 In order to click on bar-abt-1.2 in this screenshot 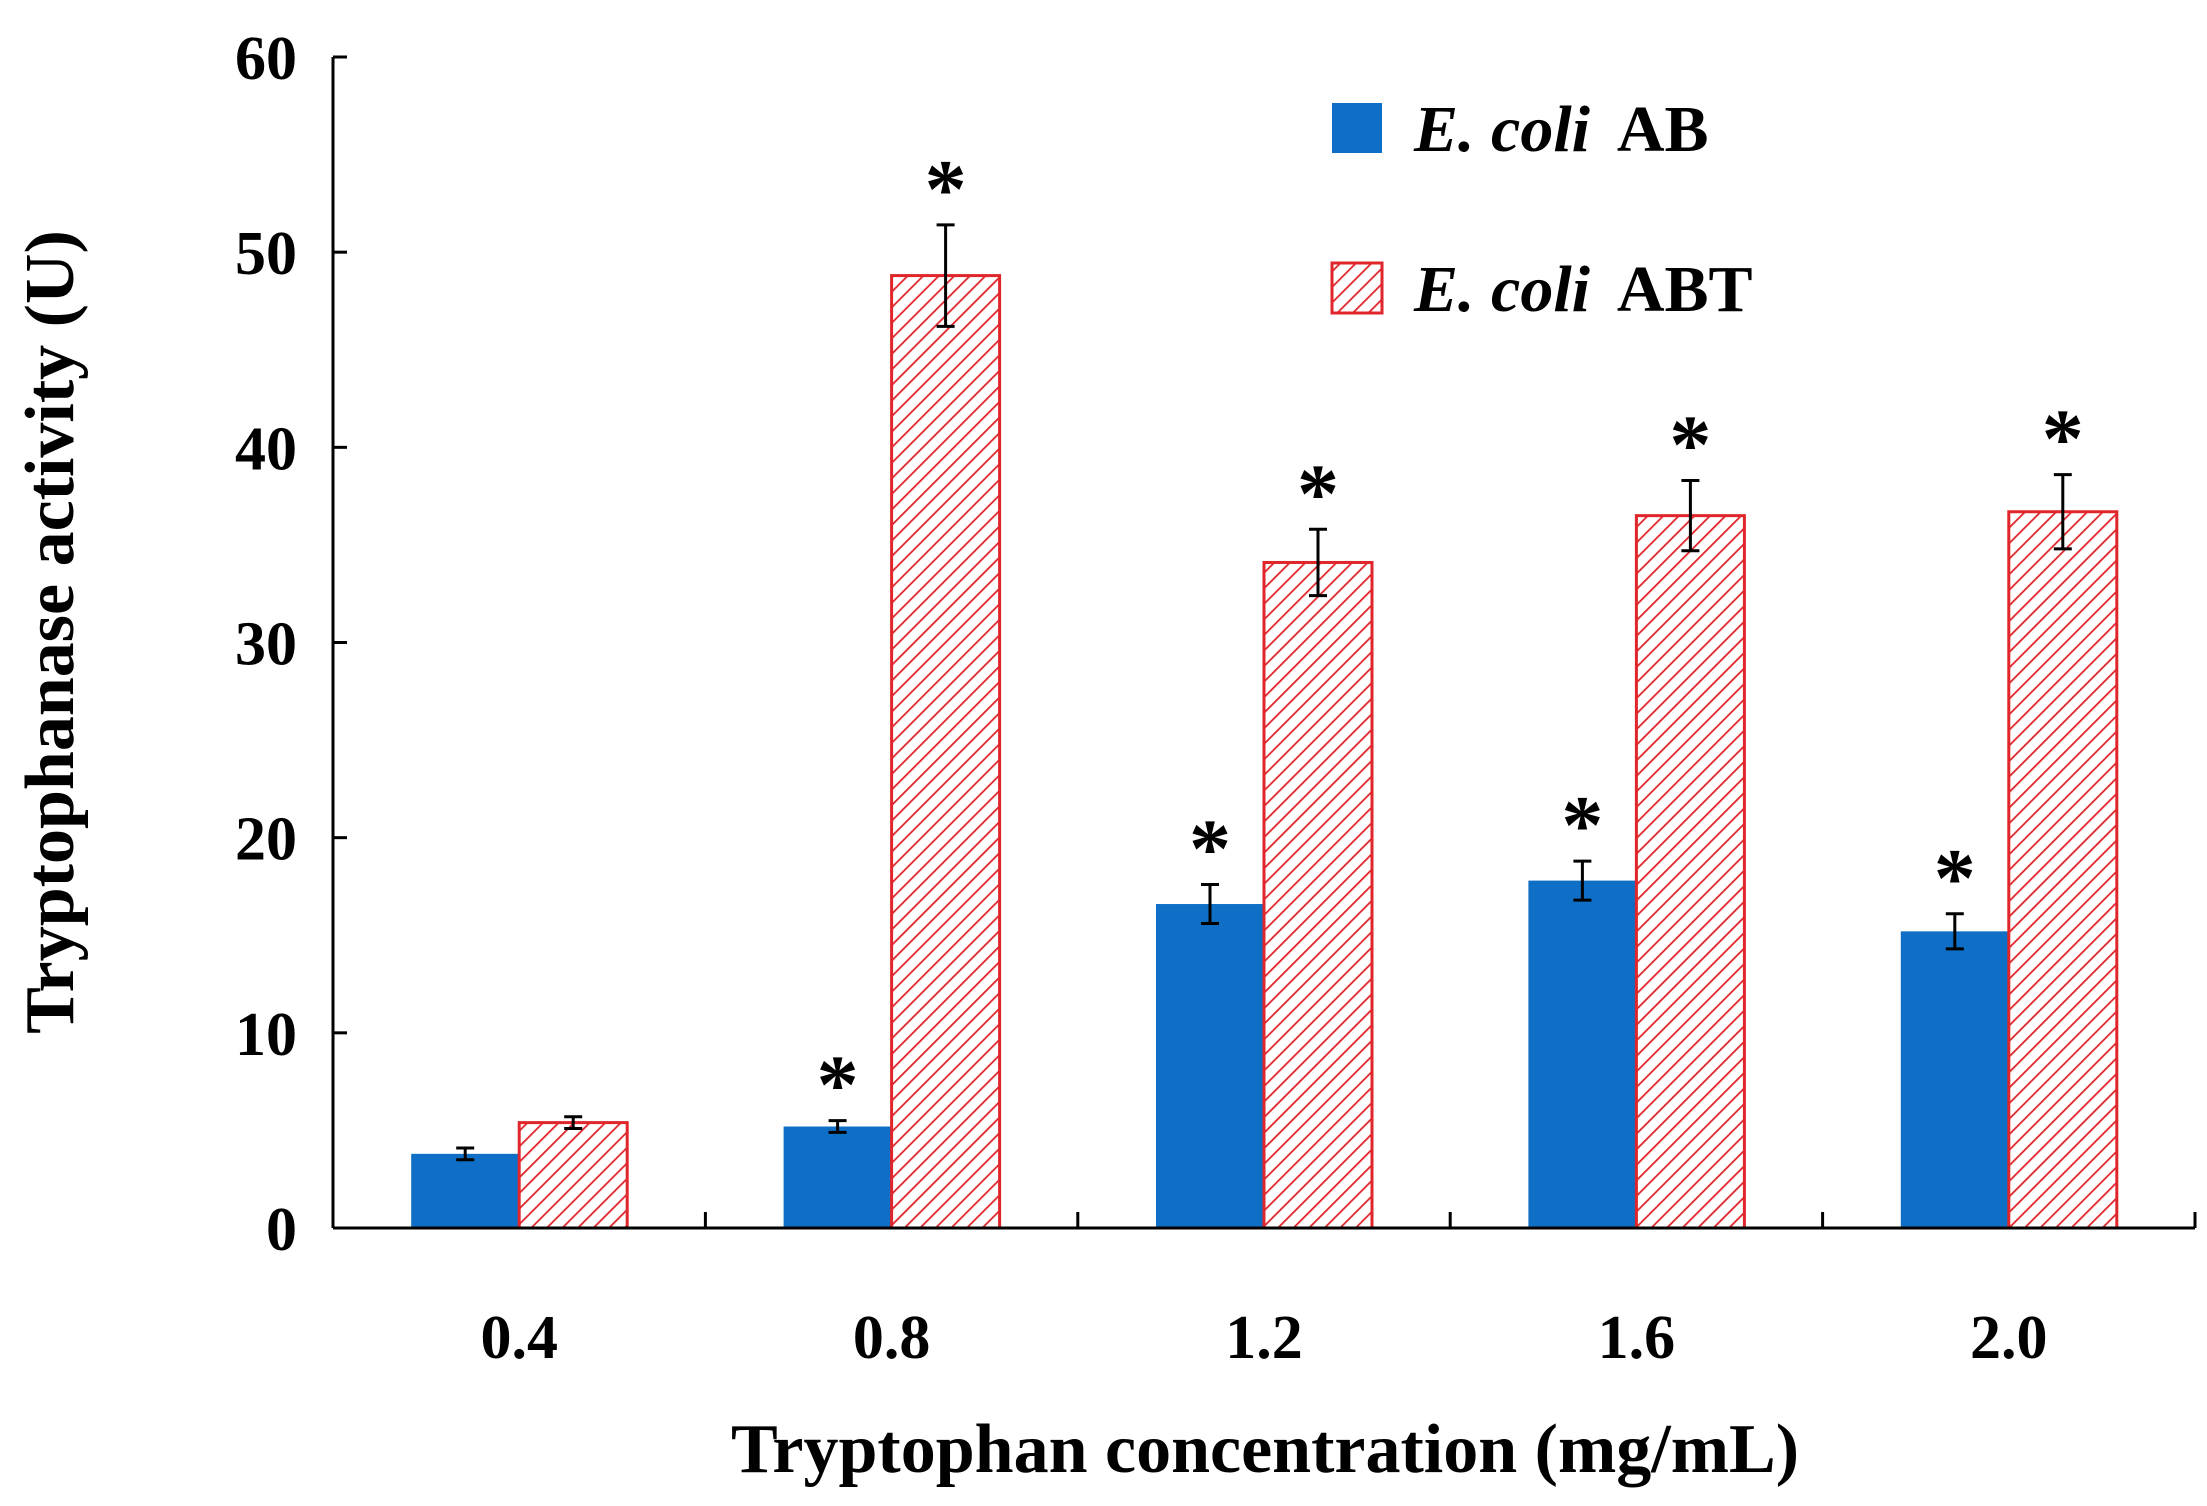, I will do `click(1318, 895)`.